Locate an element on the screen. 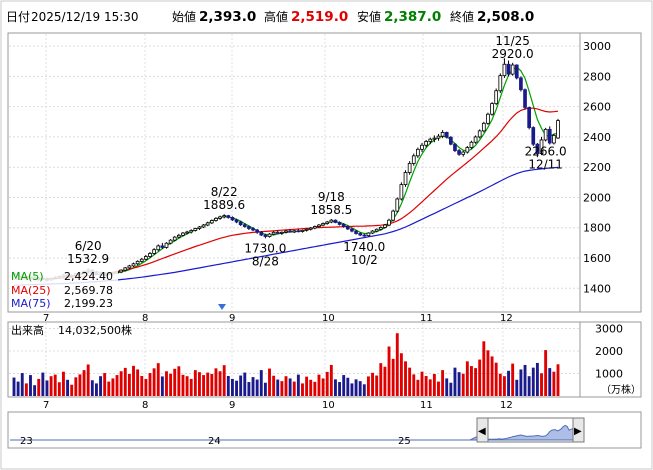 This screenshot has width=653, height=470. price-tick-label: 1800 is located at coordinates (597, 228).